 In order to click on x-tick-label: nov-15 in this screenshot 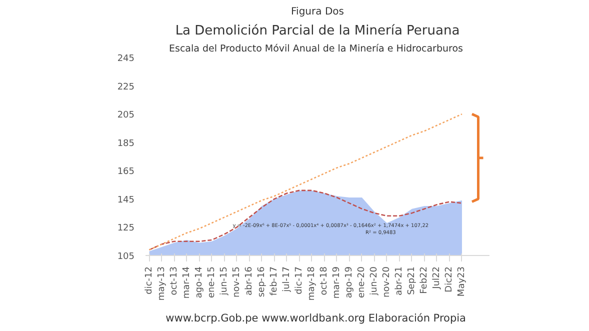, I will do `click(237, 282)`.